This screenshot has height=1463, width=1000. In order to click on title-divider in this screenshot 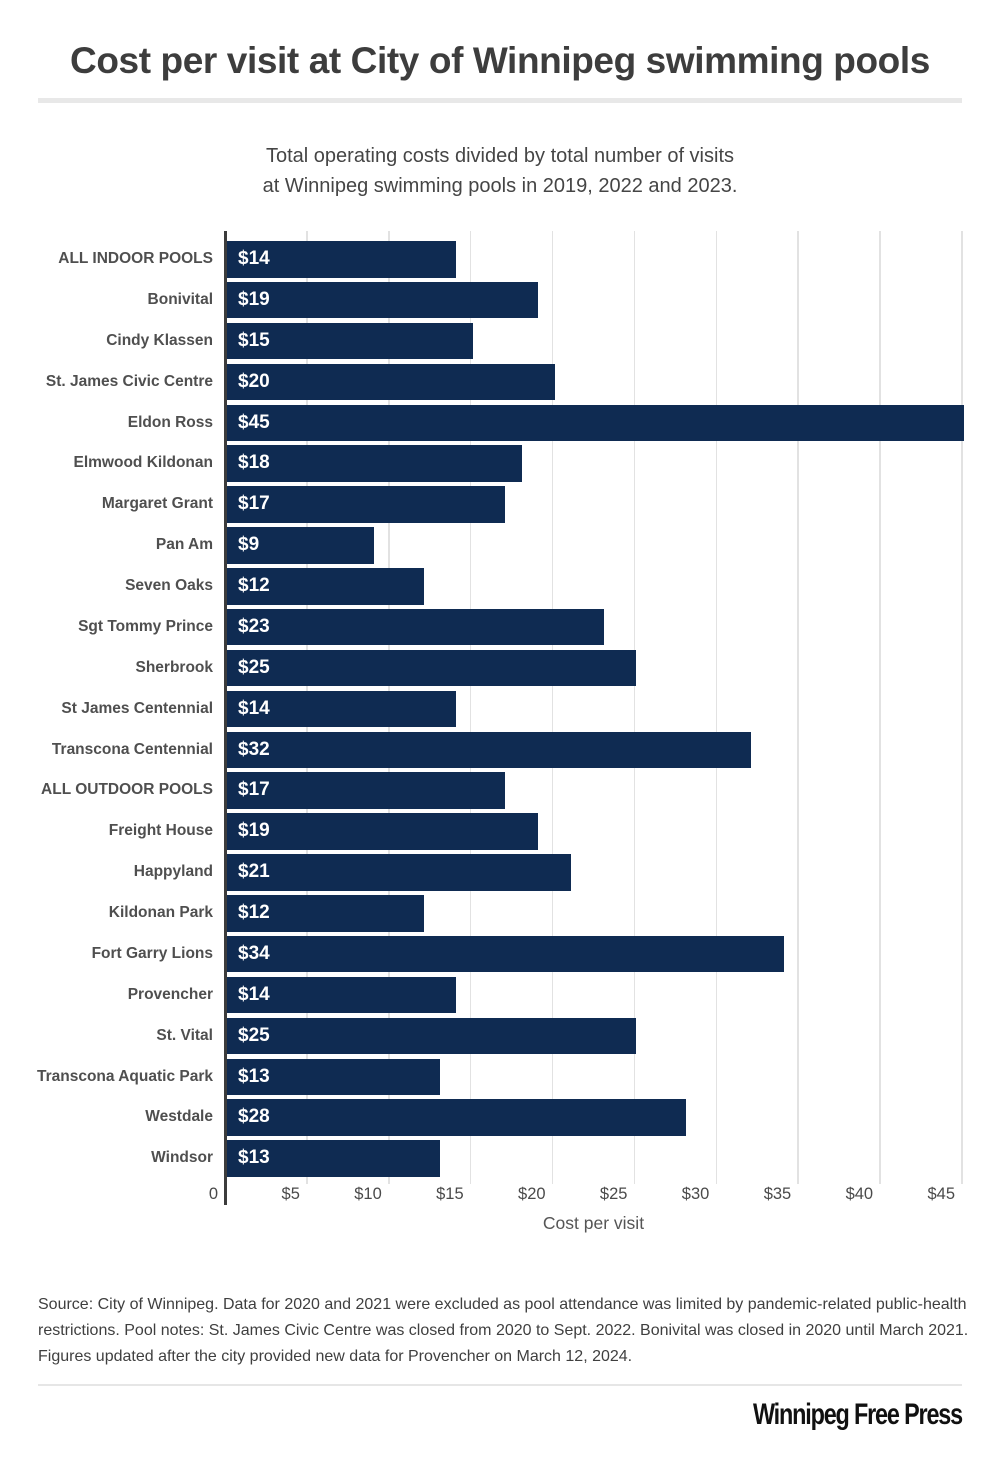, I will do `click(500, 100)`.